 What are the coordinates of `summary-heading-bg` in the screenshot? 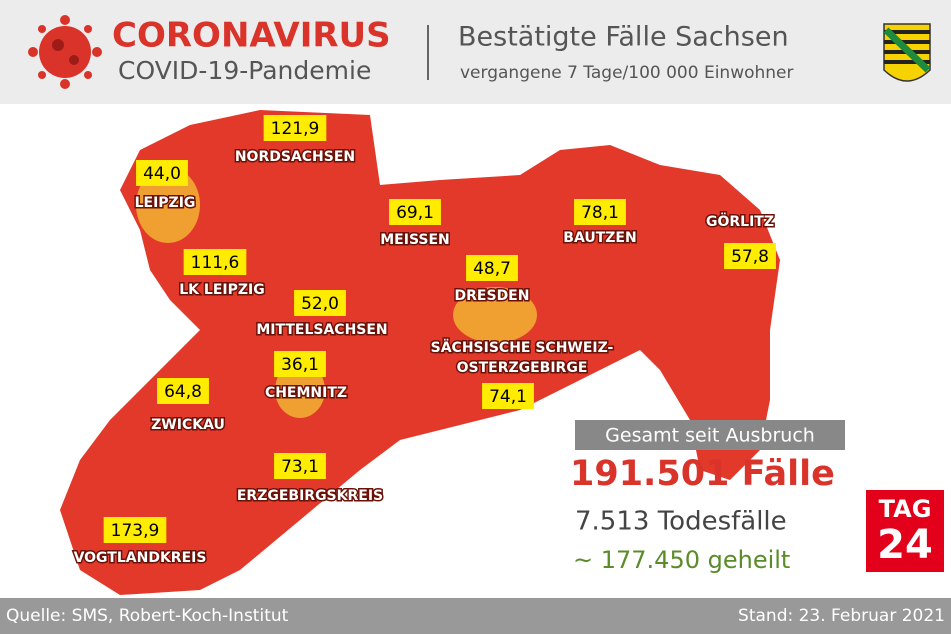 It's located at (710, 435).